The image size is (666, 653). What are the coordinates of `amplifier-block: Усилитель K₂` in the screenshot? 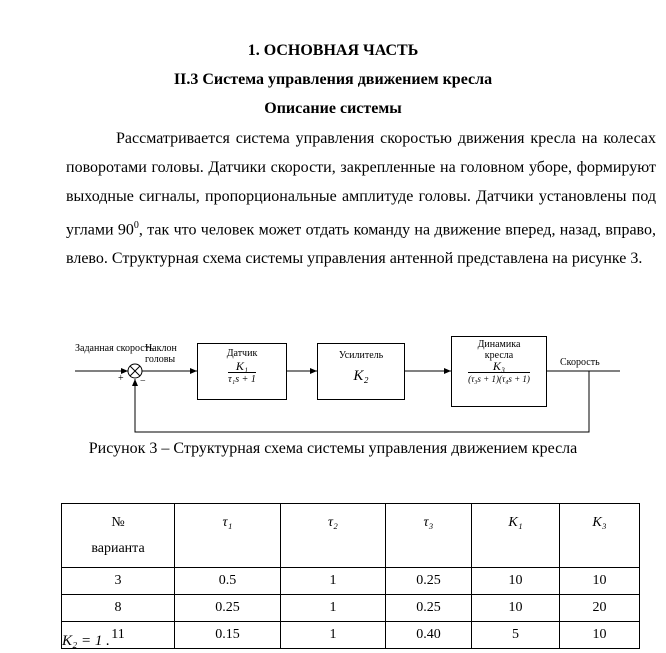 It's located at (361, 371).